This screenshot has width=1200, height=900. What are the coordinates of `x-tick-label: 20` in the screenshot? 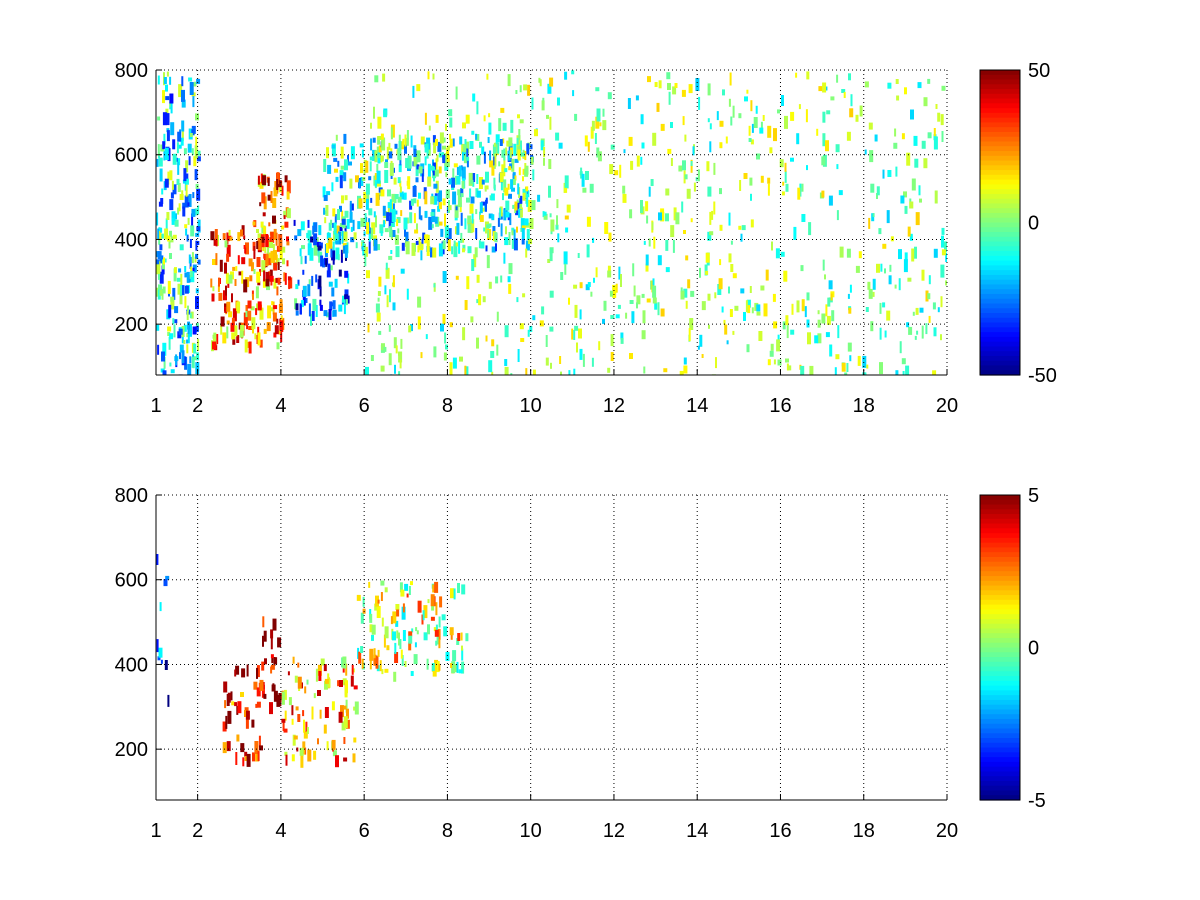 It's located at (947, 831).